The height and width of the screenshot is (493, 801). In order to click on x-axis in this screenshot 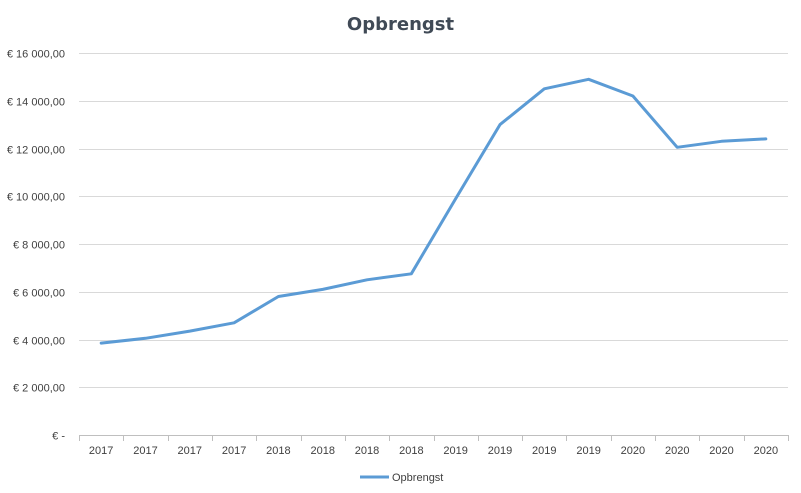, I will do `click(434, 438)`.